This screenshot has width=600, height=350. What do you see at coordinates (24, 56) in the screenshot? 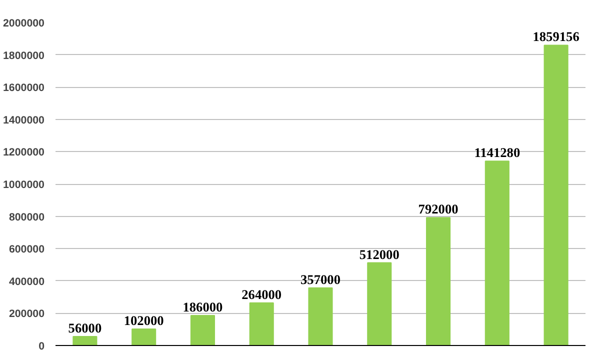
I see `y-tick-label: 1800000` at bounding box center [24, 56].